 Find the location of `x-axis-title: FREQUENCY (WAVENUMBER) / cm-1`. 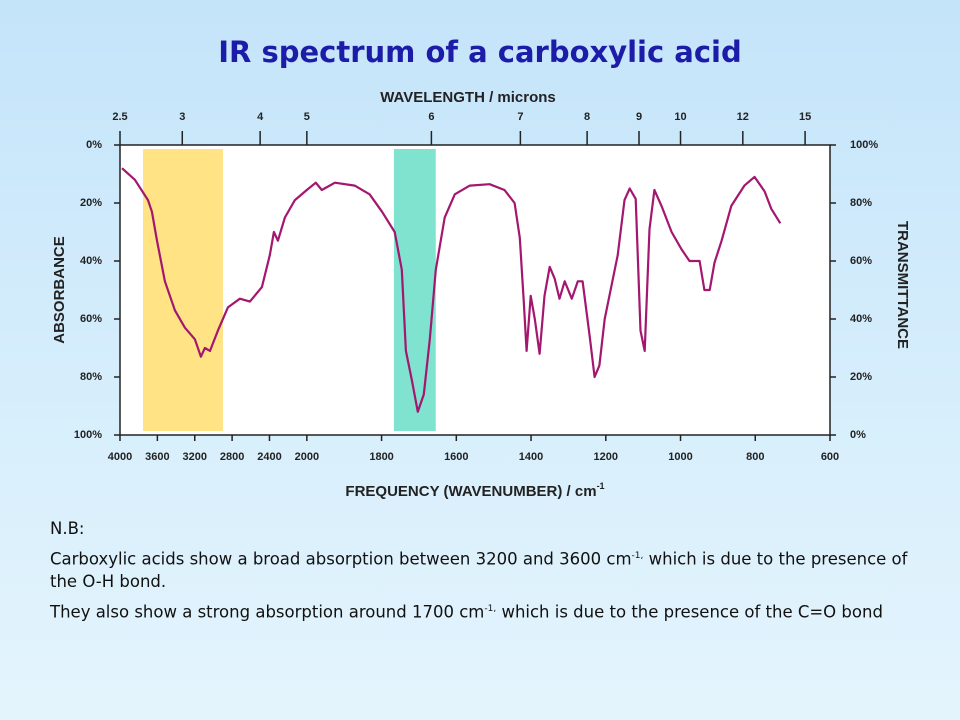

x-axis-title: FREQUENCY (WAVENUMBER) / cm-1 is located at coordinates (474, 490).